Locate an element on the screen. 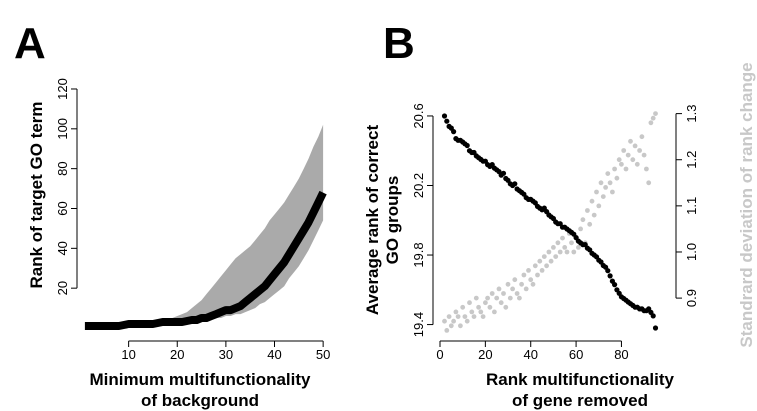 This screenshot has width=757, height=411. panel-a-y-tick-label: 20 is located at coordinates (62, 288).